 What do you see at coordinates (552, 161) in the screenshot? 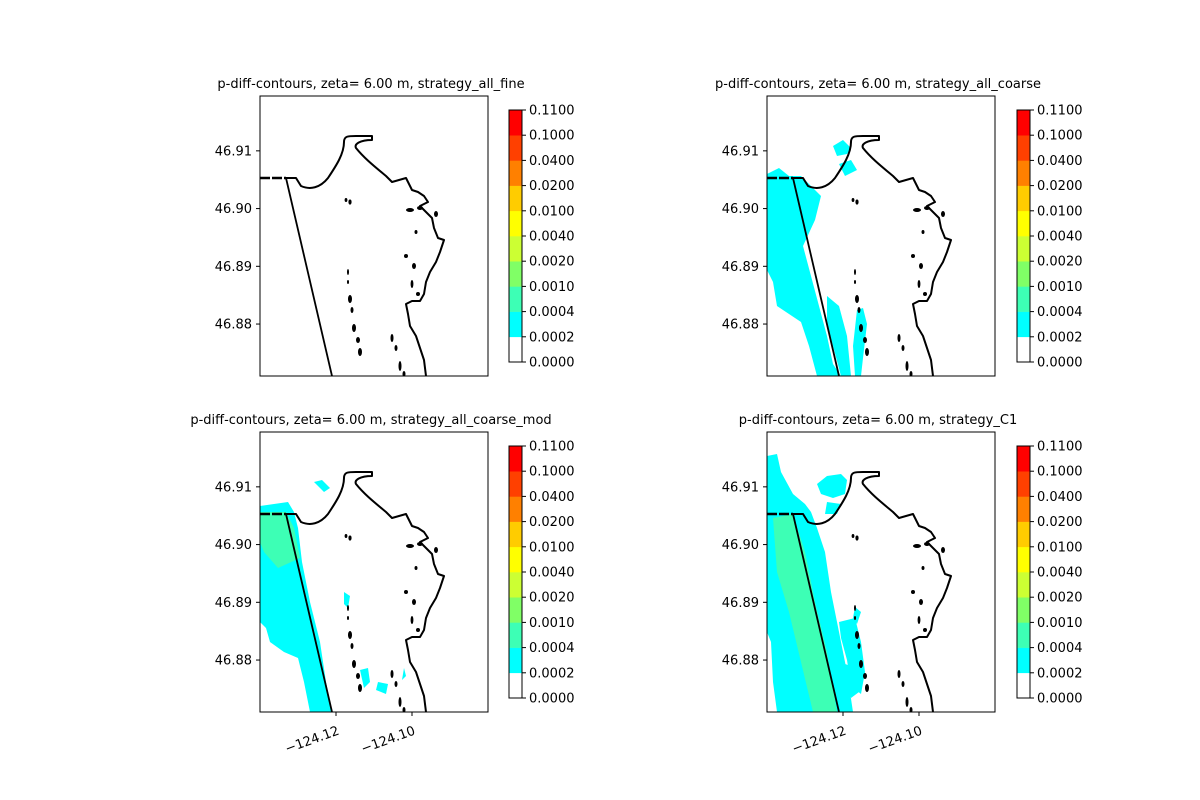
I see `colorbar-tick-label: 0.0400` at bounding box center [552, 161].